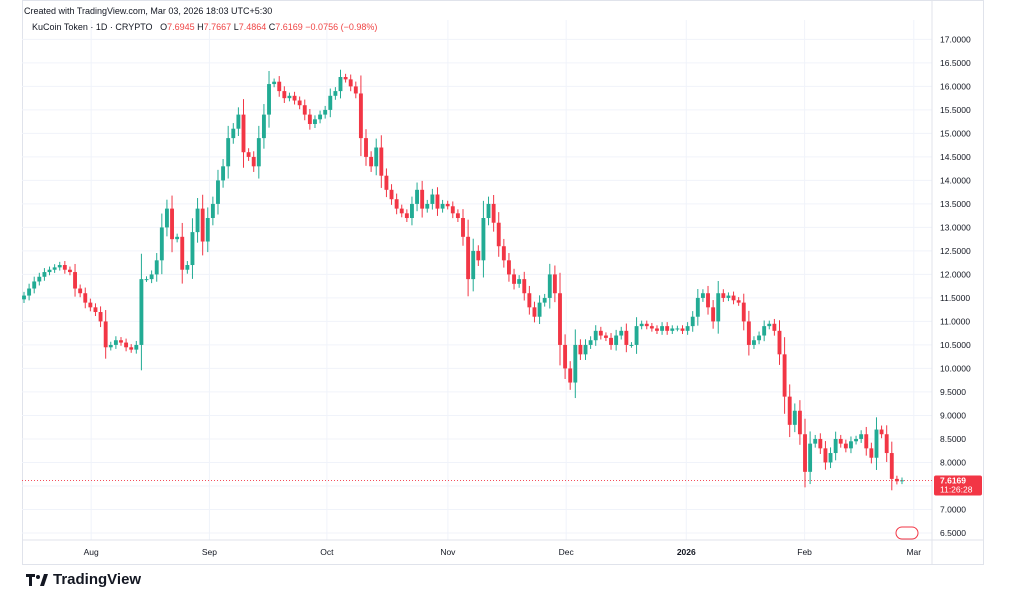 The image size is (1024, 597). I want to click on last-price-value: 7.6169, so click(953, 480).